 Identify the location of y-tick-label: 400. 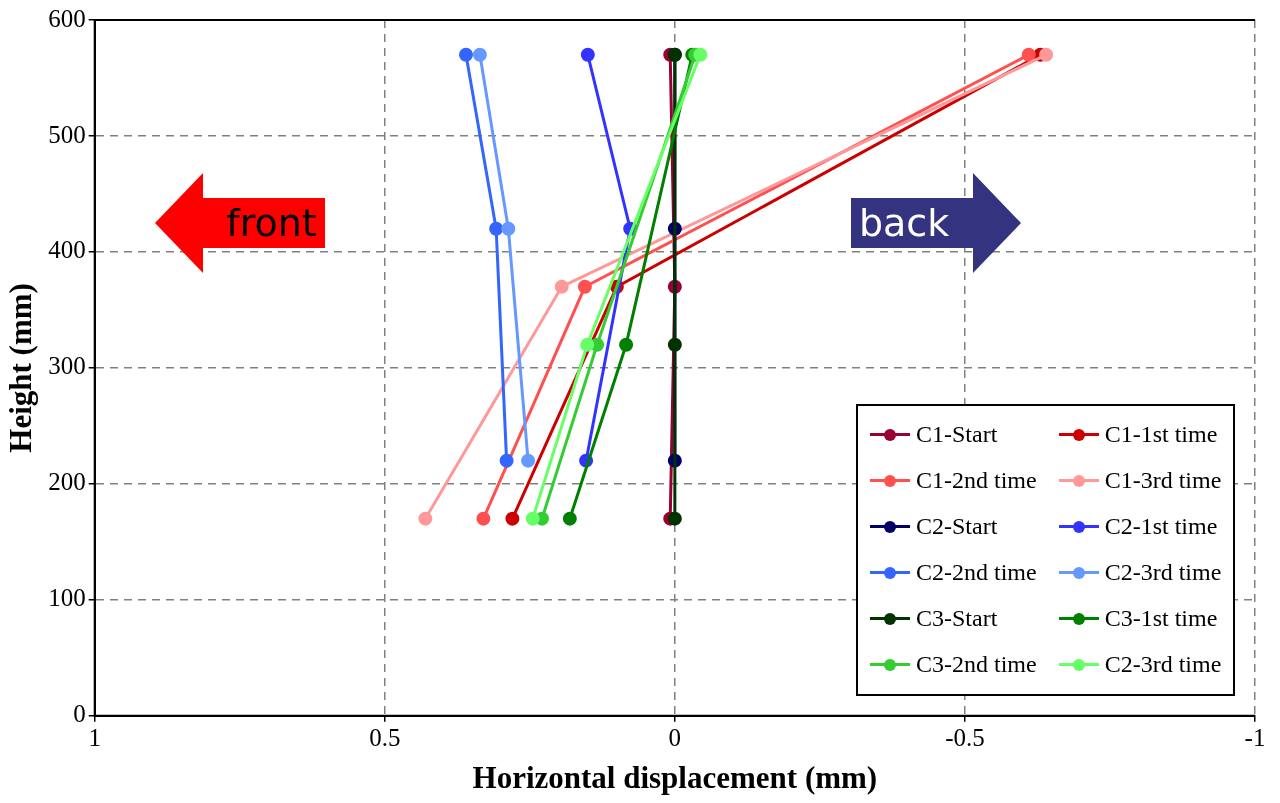
(67, 250).